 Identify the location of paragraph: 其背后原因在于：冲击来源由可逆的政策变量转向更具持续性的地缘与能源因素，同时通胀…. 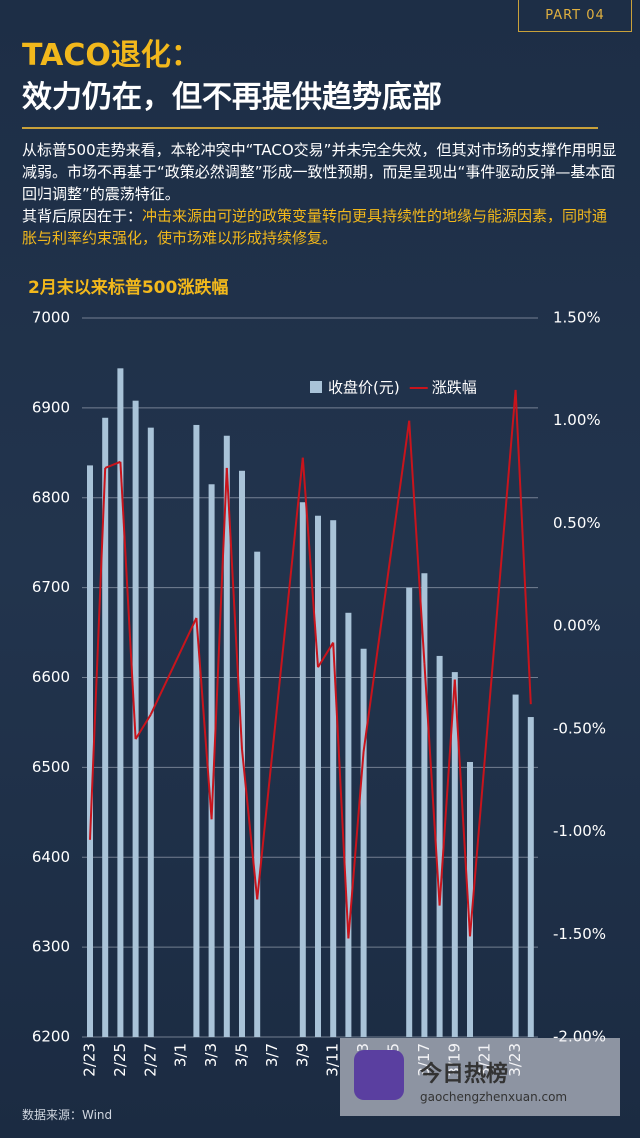
(321, 227).